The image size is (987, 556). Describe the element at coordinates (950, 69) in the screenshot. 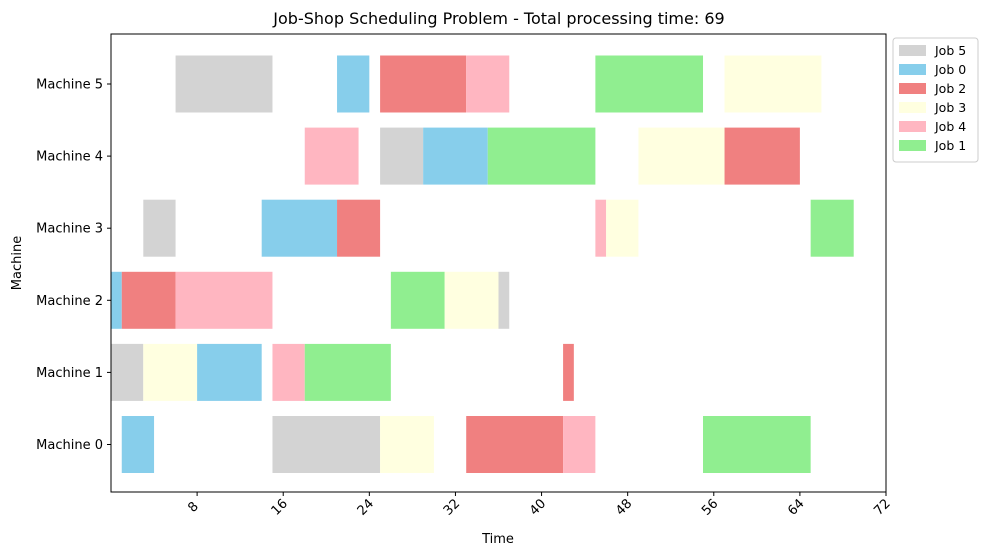

I see `legend-label-job-0: Job 0` at that location.